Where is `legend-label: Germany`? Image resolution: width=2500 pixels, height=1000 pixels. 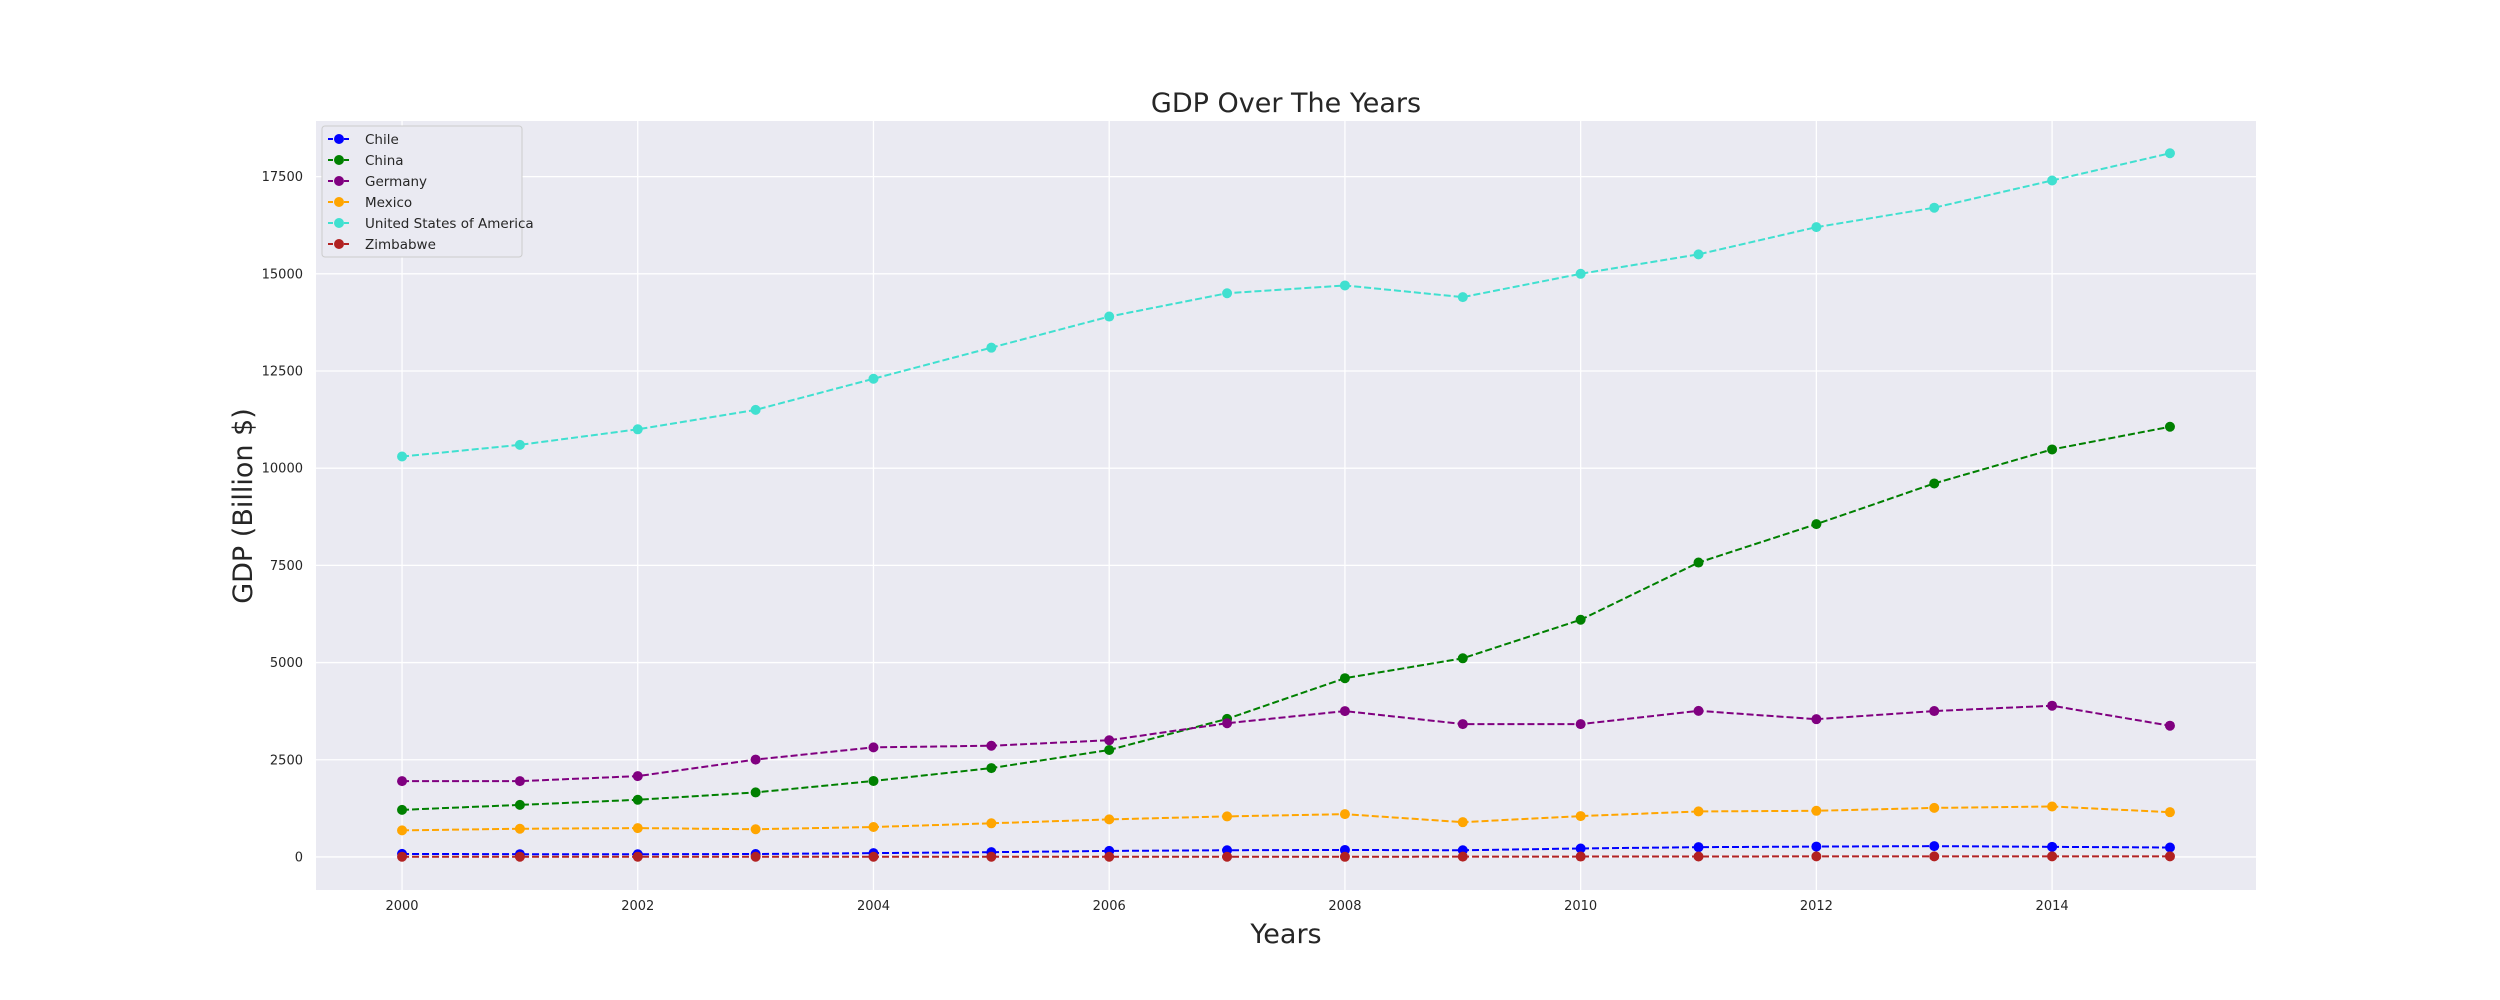
legend-label: Germany is located at coordinates (396, 182).